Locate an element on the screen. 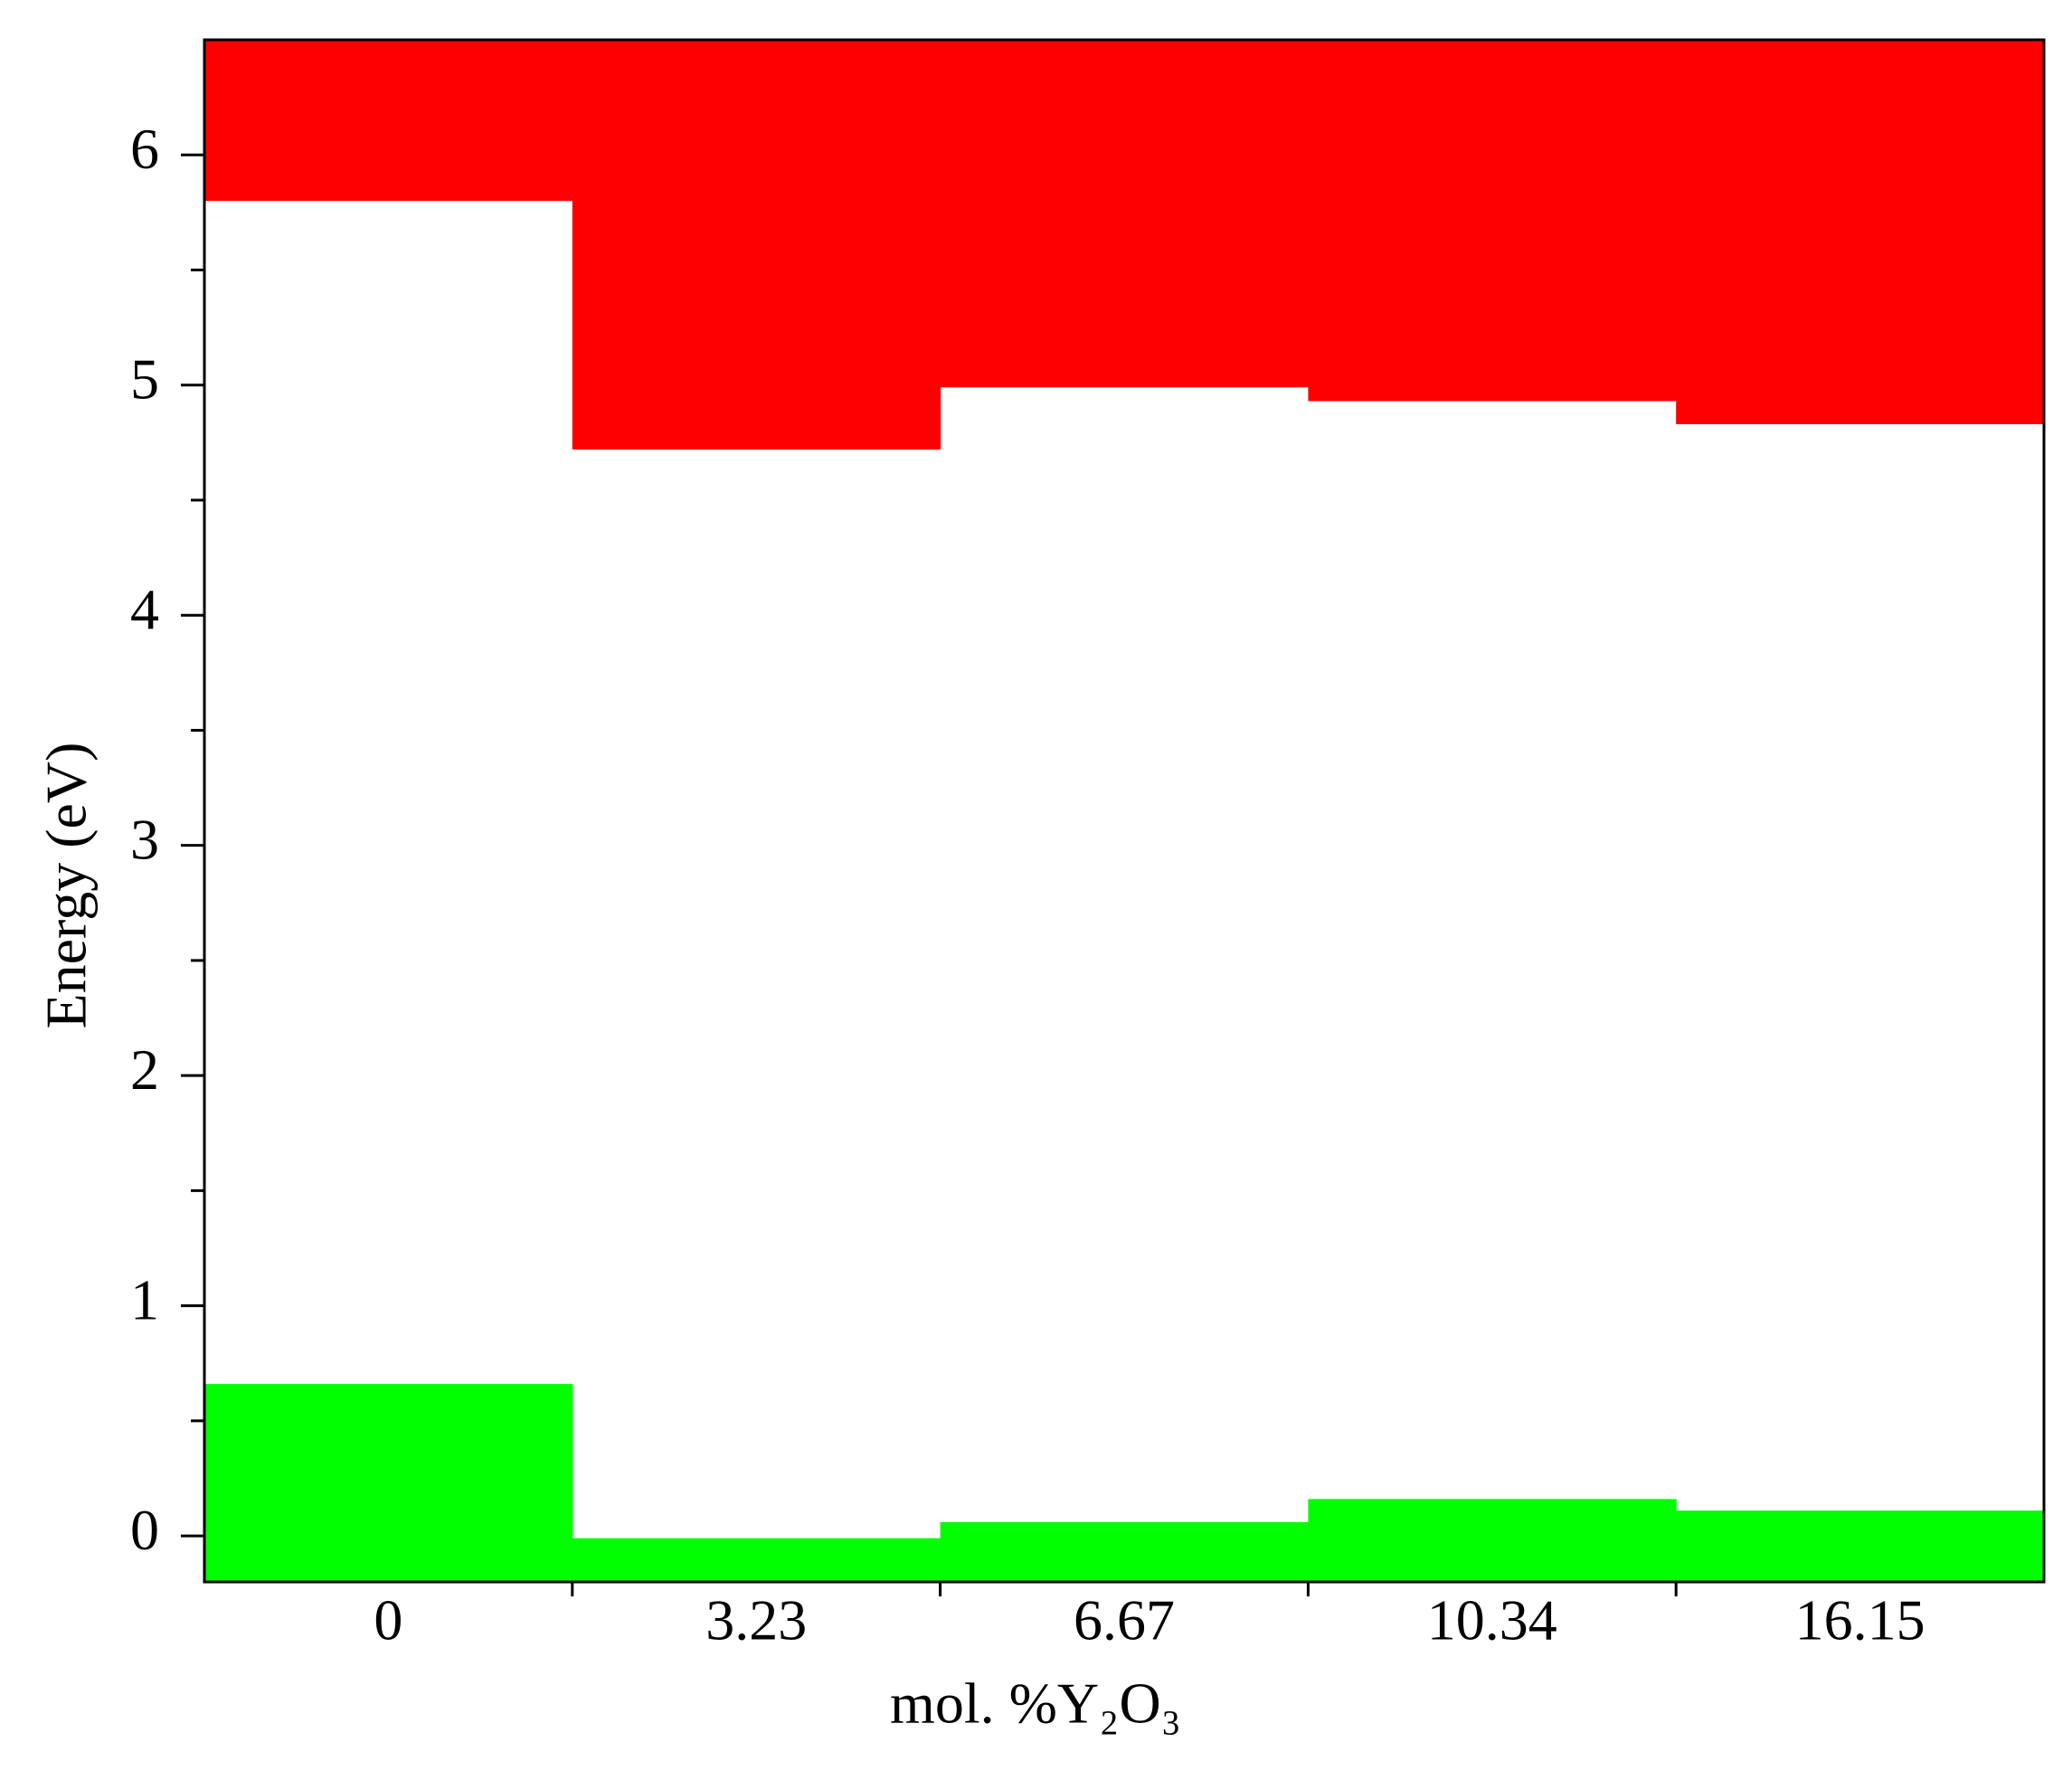  y-tick-label: 0 is located at coordinates (144, 1530).